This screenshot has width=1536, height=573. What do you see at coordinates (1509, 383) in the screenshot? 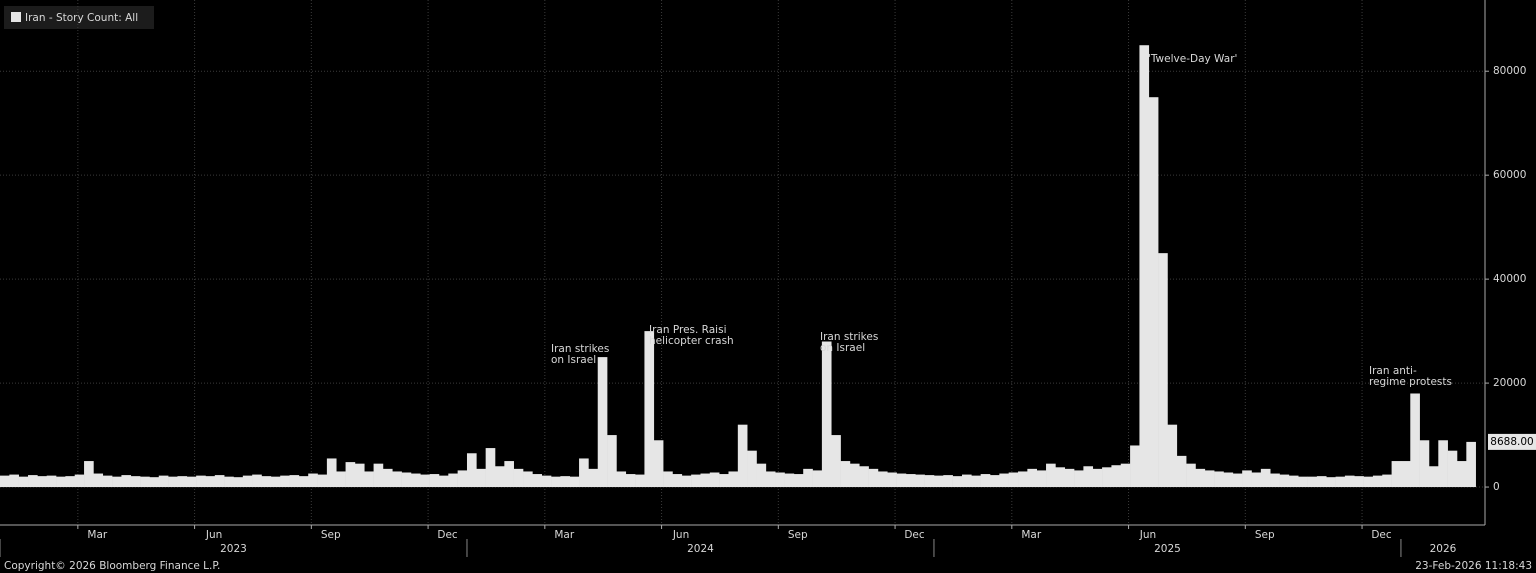
I see `y-tick-label: 20000` at bounding box center [1509, 383].